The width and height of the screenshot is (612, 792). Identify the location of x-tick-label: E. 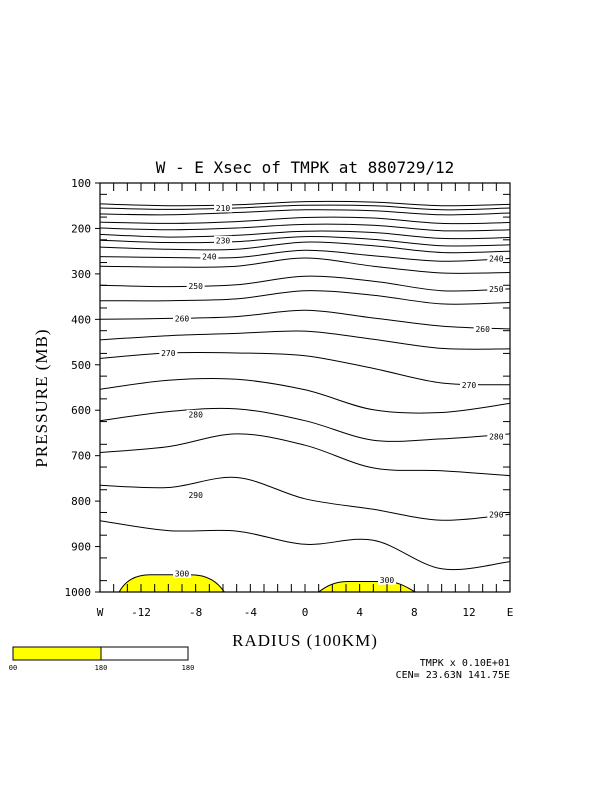
(510, 612).